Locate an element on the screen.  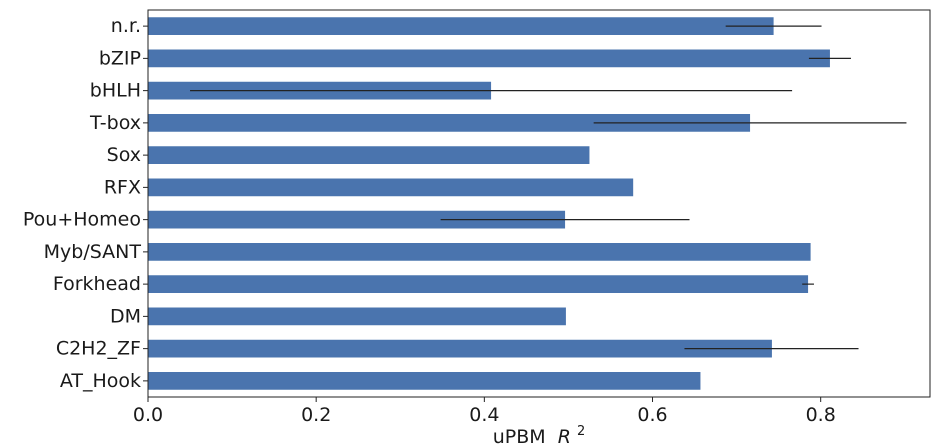
x-axis-title-math: R is located at coordinates (564, 436).